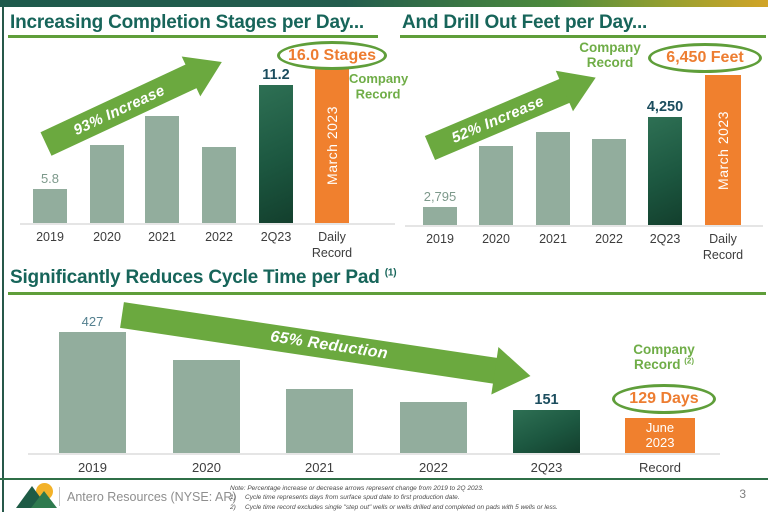 This screenshot has height=512, width=768. I want to click on bar-group-record: June 2023 Record, so click(660, 446).